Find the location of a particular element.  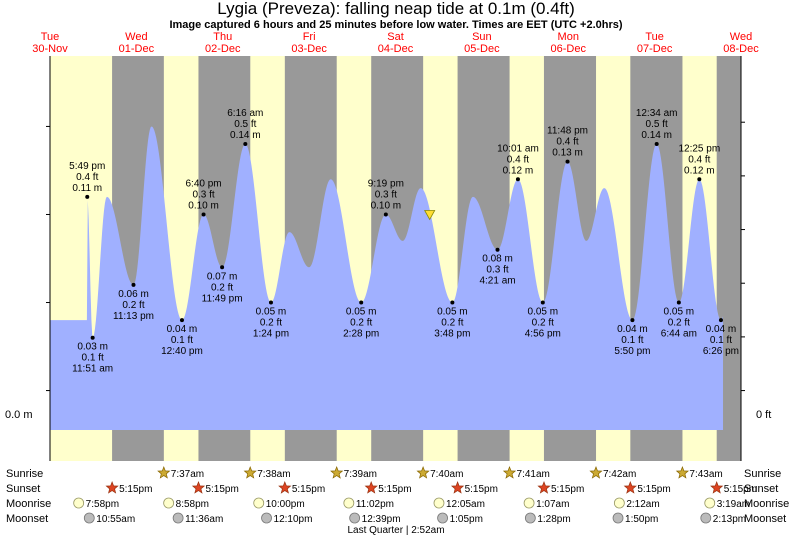

tide-label: 5:49 pm is located at coordinates (87, 166).